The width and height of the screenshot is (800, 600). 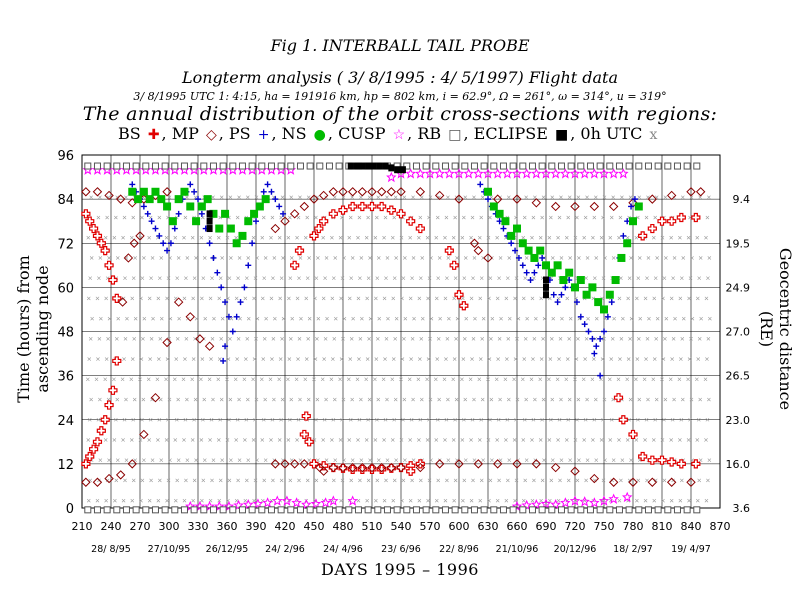 What do you see at coordinates (364, 133) in the screenshot?
I see `legend-label-cusp: CUSP` at bounding box center [364, 133].